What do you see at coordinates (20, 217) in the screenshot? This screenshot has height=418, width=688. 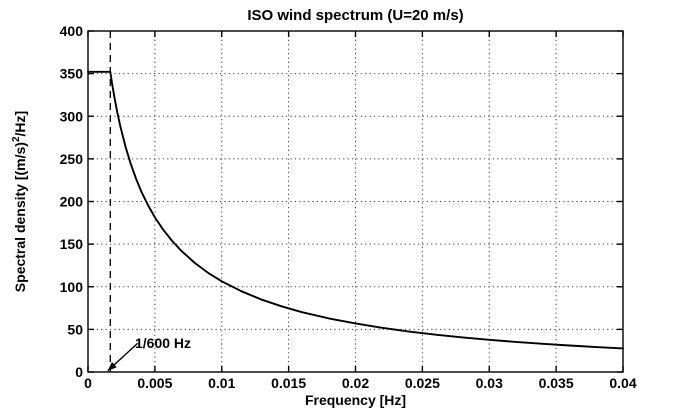 I see `y-axis-label-main: Spectral density [(m/s)` at bounding box center [20, 217].